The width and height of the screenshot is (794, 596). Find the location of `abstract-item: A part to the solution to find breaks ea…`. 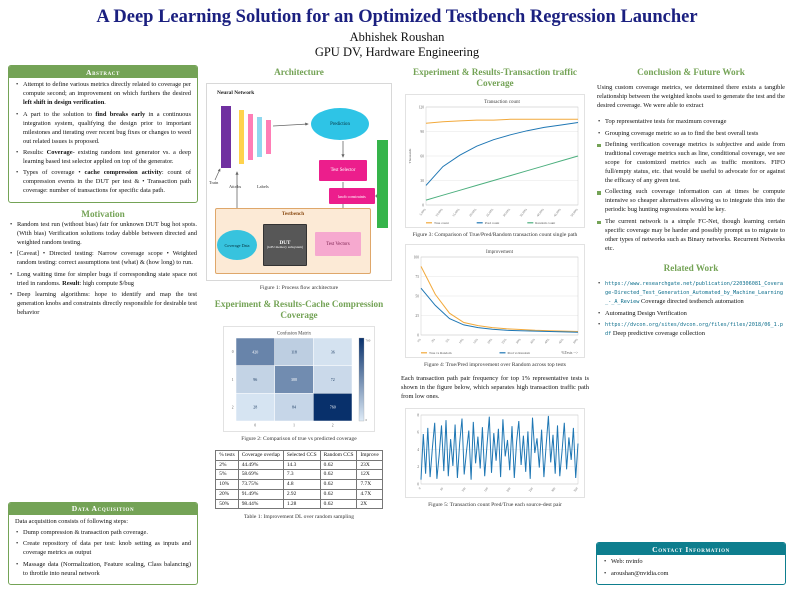

abstract-item: A part to the solution to find breaks ea… is located at coordinates (103, 129).